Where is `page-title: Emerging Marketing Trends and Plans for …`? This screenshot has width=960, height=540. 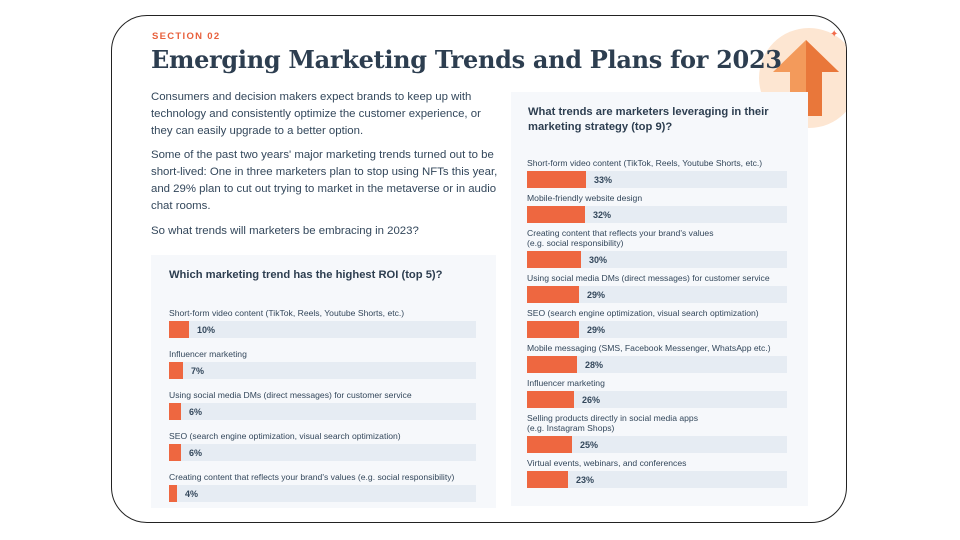
page-title: Emerging Marketing Trends and Plans for … is located at coordinates (466, 59).